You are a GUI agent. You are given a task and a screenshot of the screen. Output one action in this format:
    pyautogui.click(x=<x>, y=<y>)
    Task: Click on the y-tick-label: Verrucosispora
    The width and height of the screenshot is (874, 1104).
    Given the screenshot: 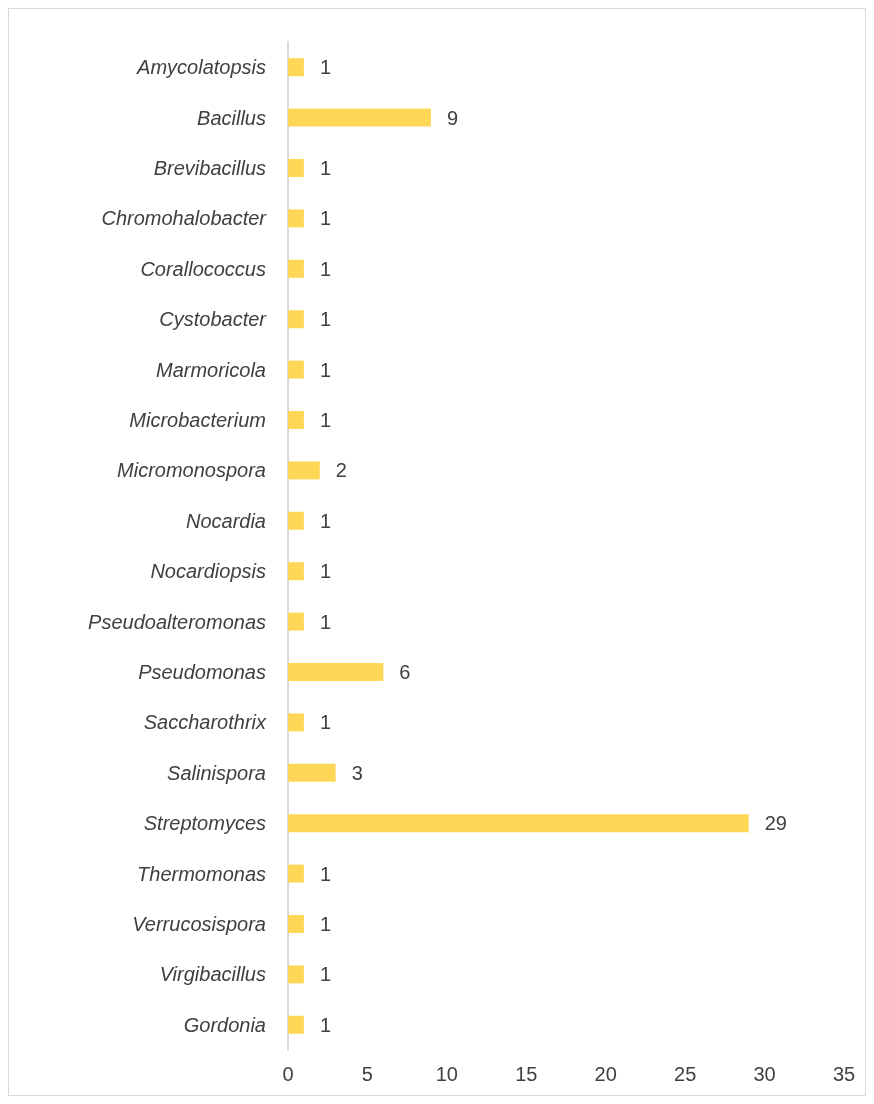 What is the action you would take?
    pyautogui.click(x=199, y=924)
    